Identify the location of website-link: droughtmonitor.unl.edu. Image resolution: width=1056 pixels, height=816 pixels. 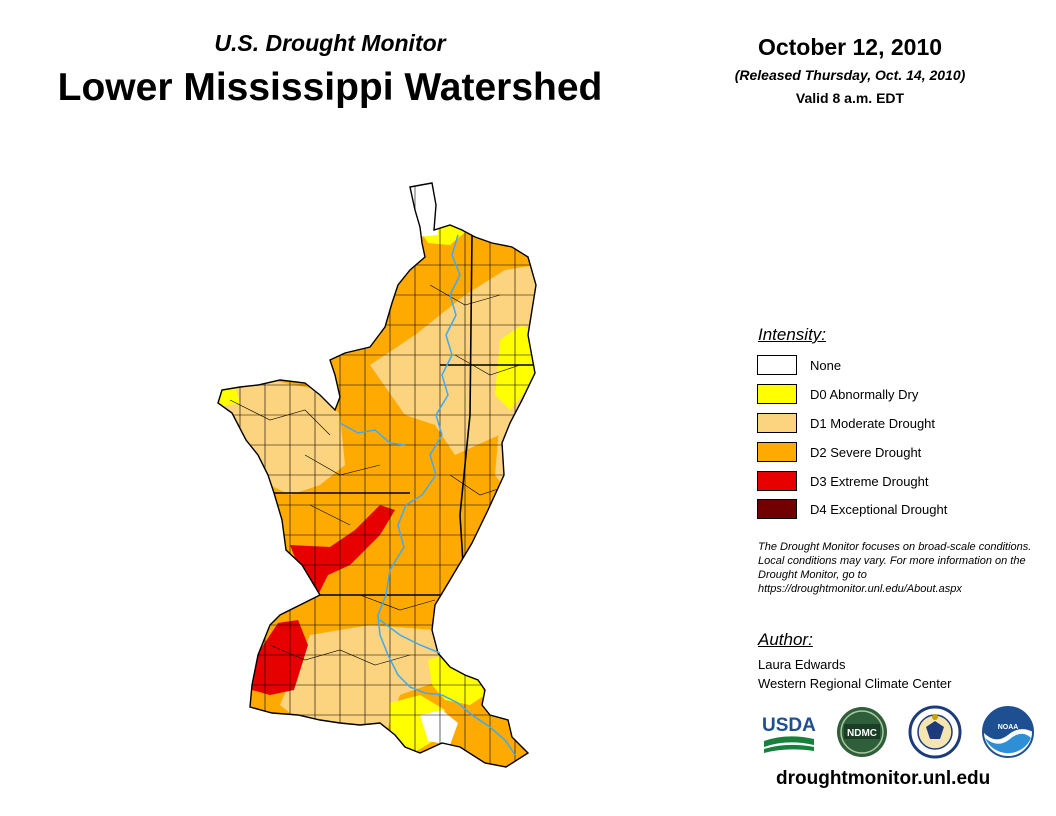
(883, 778).